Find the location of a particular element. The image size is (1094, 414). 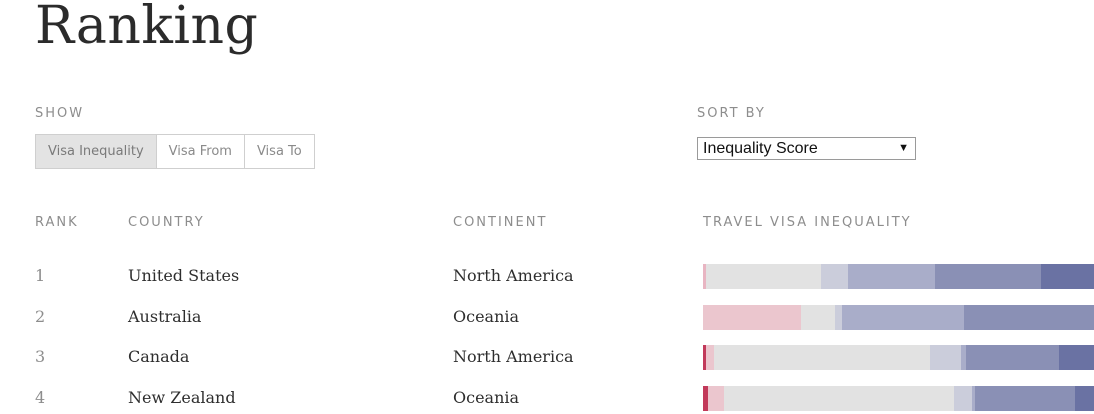

show-toggle-group: Visa Inequality Visa From Visa To is located at coordinates (175, 151).